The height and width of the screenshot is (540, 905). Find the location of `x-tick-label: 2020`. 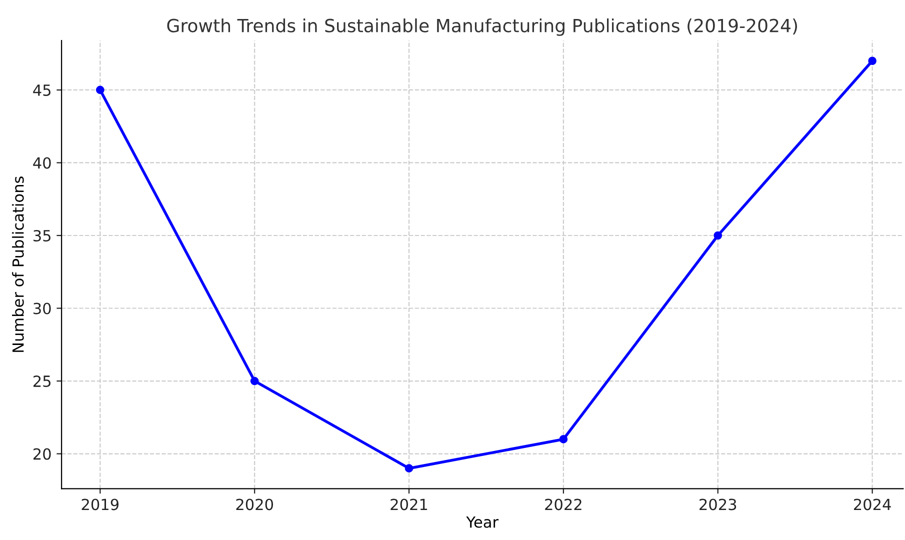

x-tick-label: 2020 is located at coordinates (255, 504).